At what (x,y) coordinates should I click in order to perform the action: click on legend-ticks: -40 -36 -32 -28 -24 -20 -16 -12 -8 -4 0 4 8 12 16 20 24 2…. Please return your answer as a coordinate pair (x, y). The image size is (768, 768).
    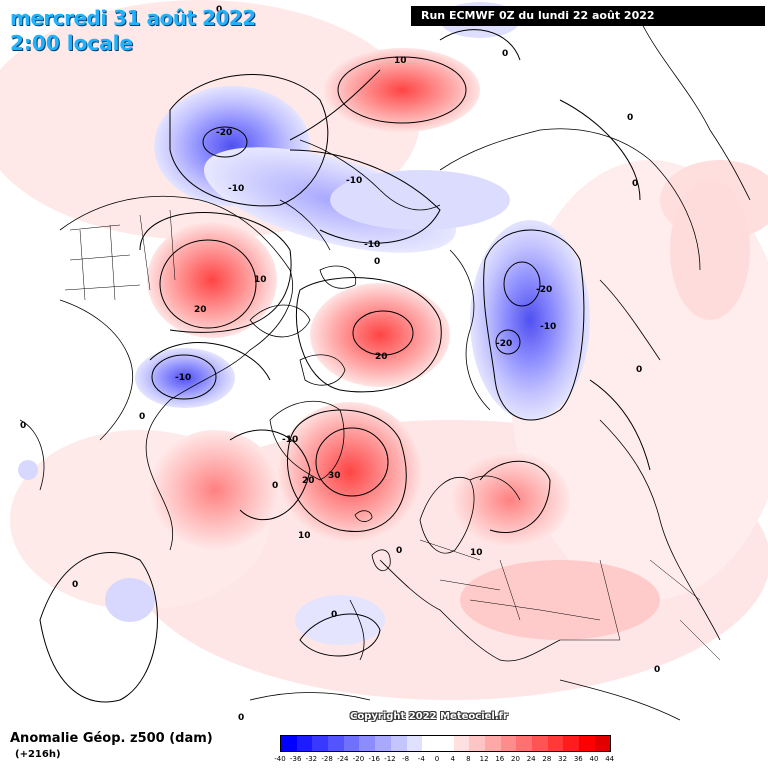
    Looking at the image, I should click on (447, 760).